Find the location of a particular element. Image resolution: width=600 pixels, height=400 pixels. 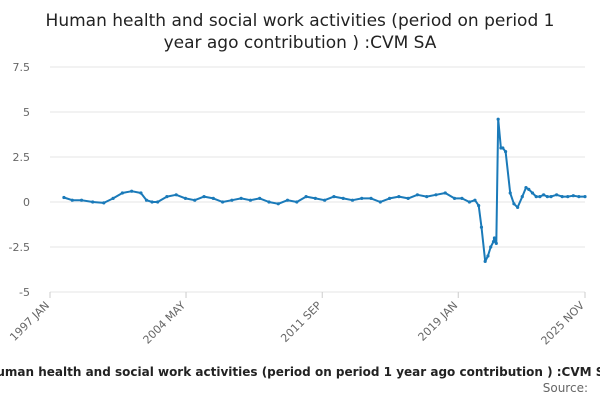

x-axis: 1997 JAN 2004 MAY 2011 SEP 2019 JAN 2025 NOV is located at coordinates (297, 320).